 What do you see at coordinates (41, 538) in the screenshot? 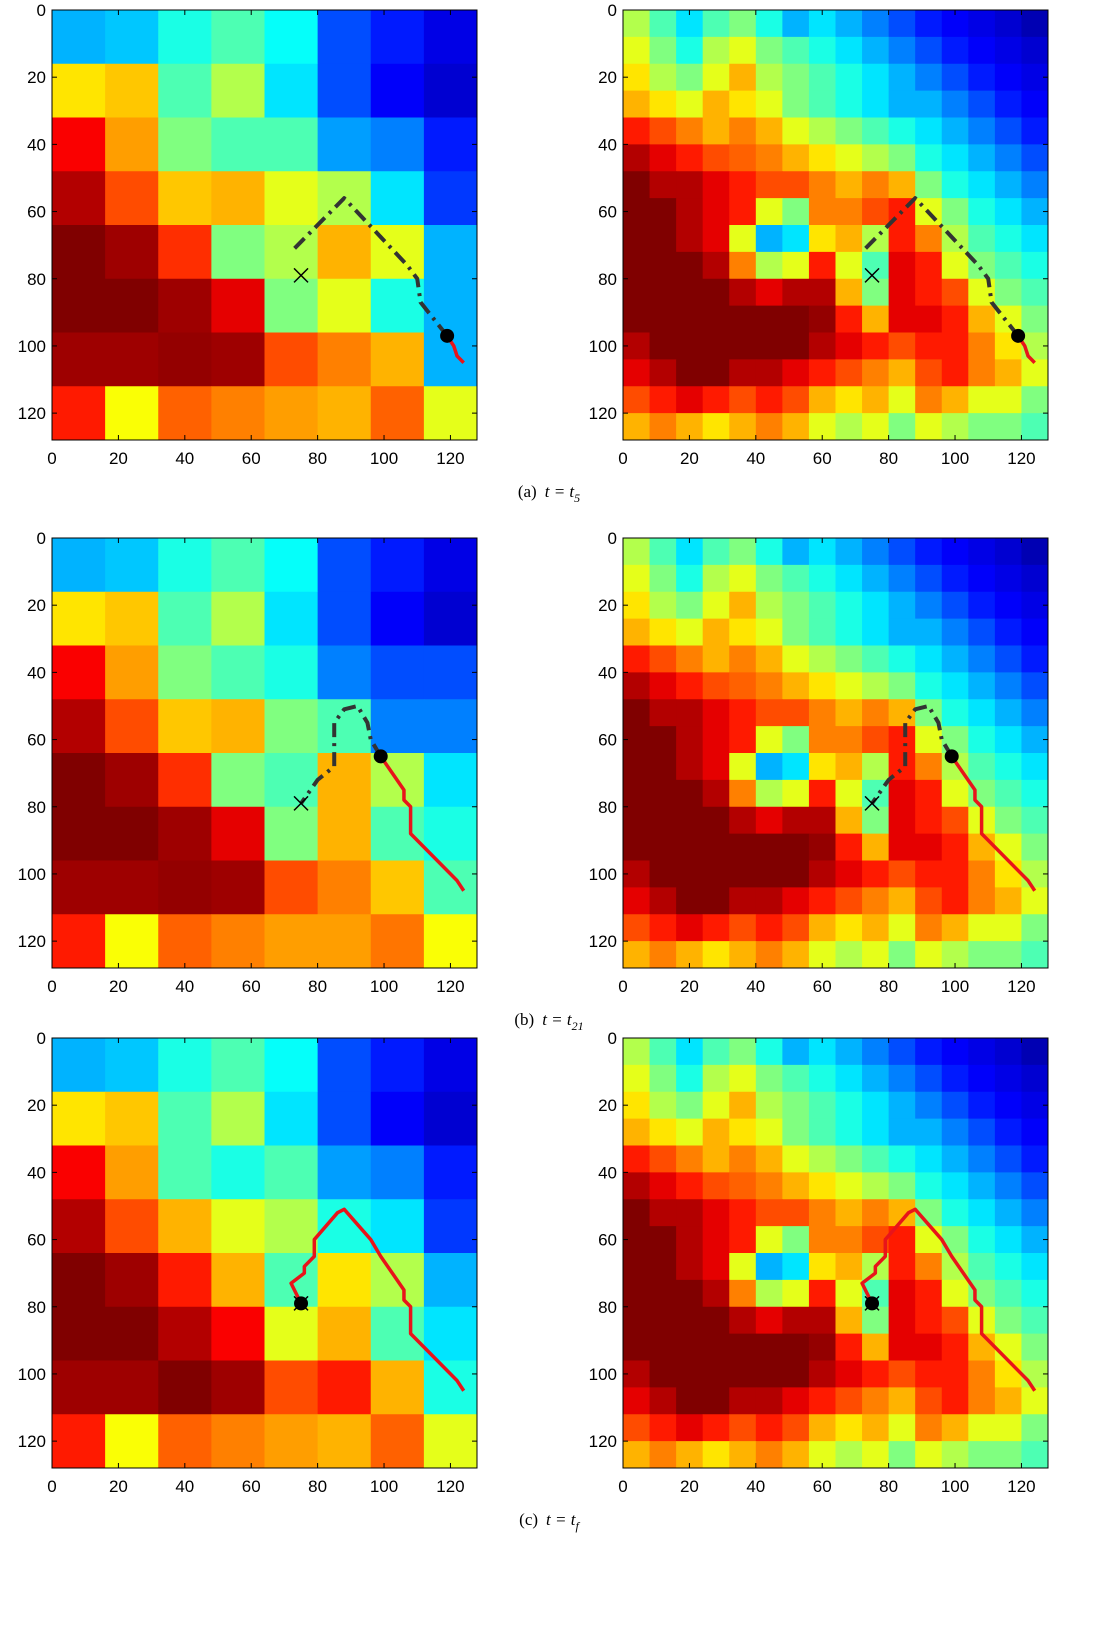
I see `y-tick-label: 0` at bounding box center [41, 538].